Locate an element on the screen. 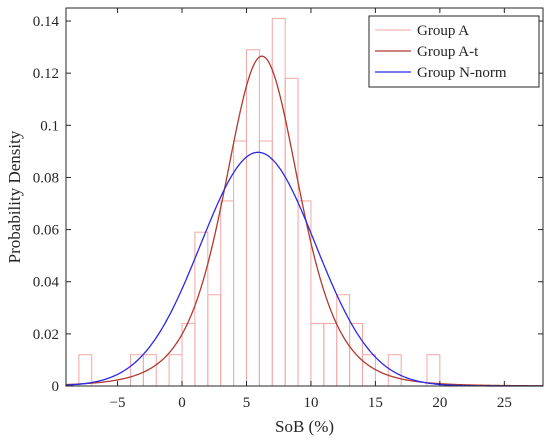  y-tick-label: 0.1 is located at coordinates (49, 126).